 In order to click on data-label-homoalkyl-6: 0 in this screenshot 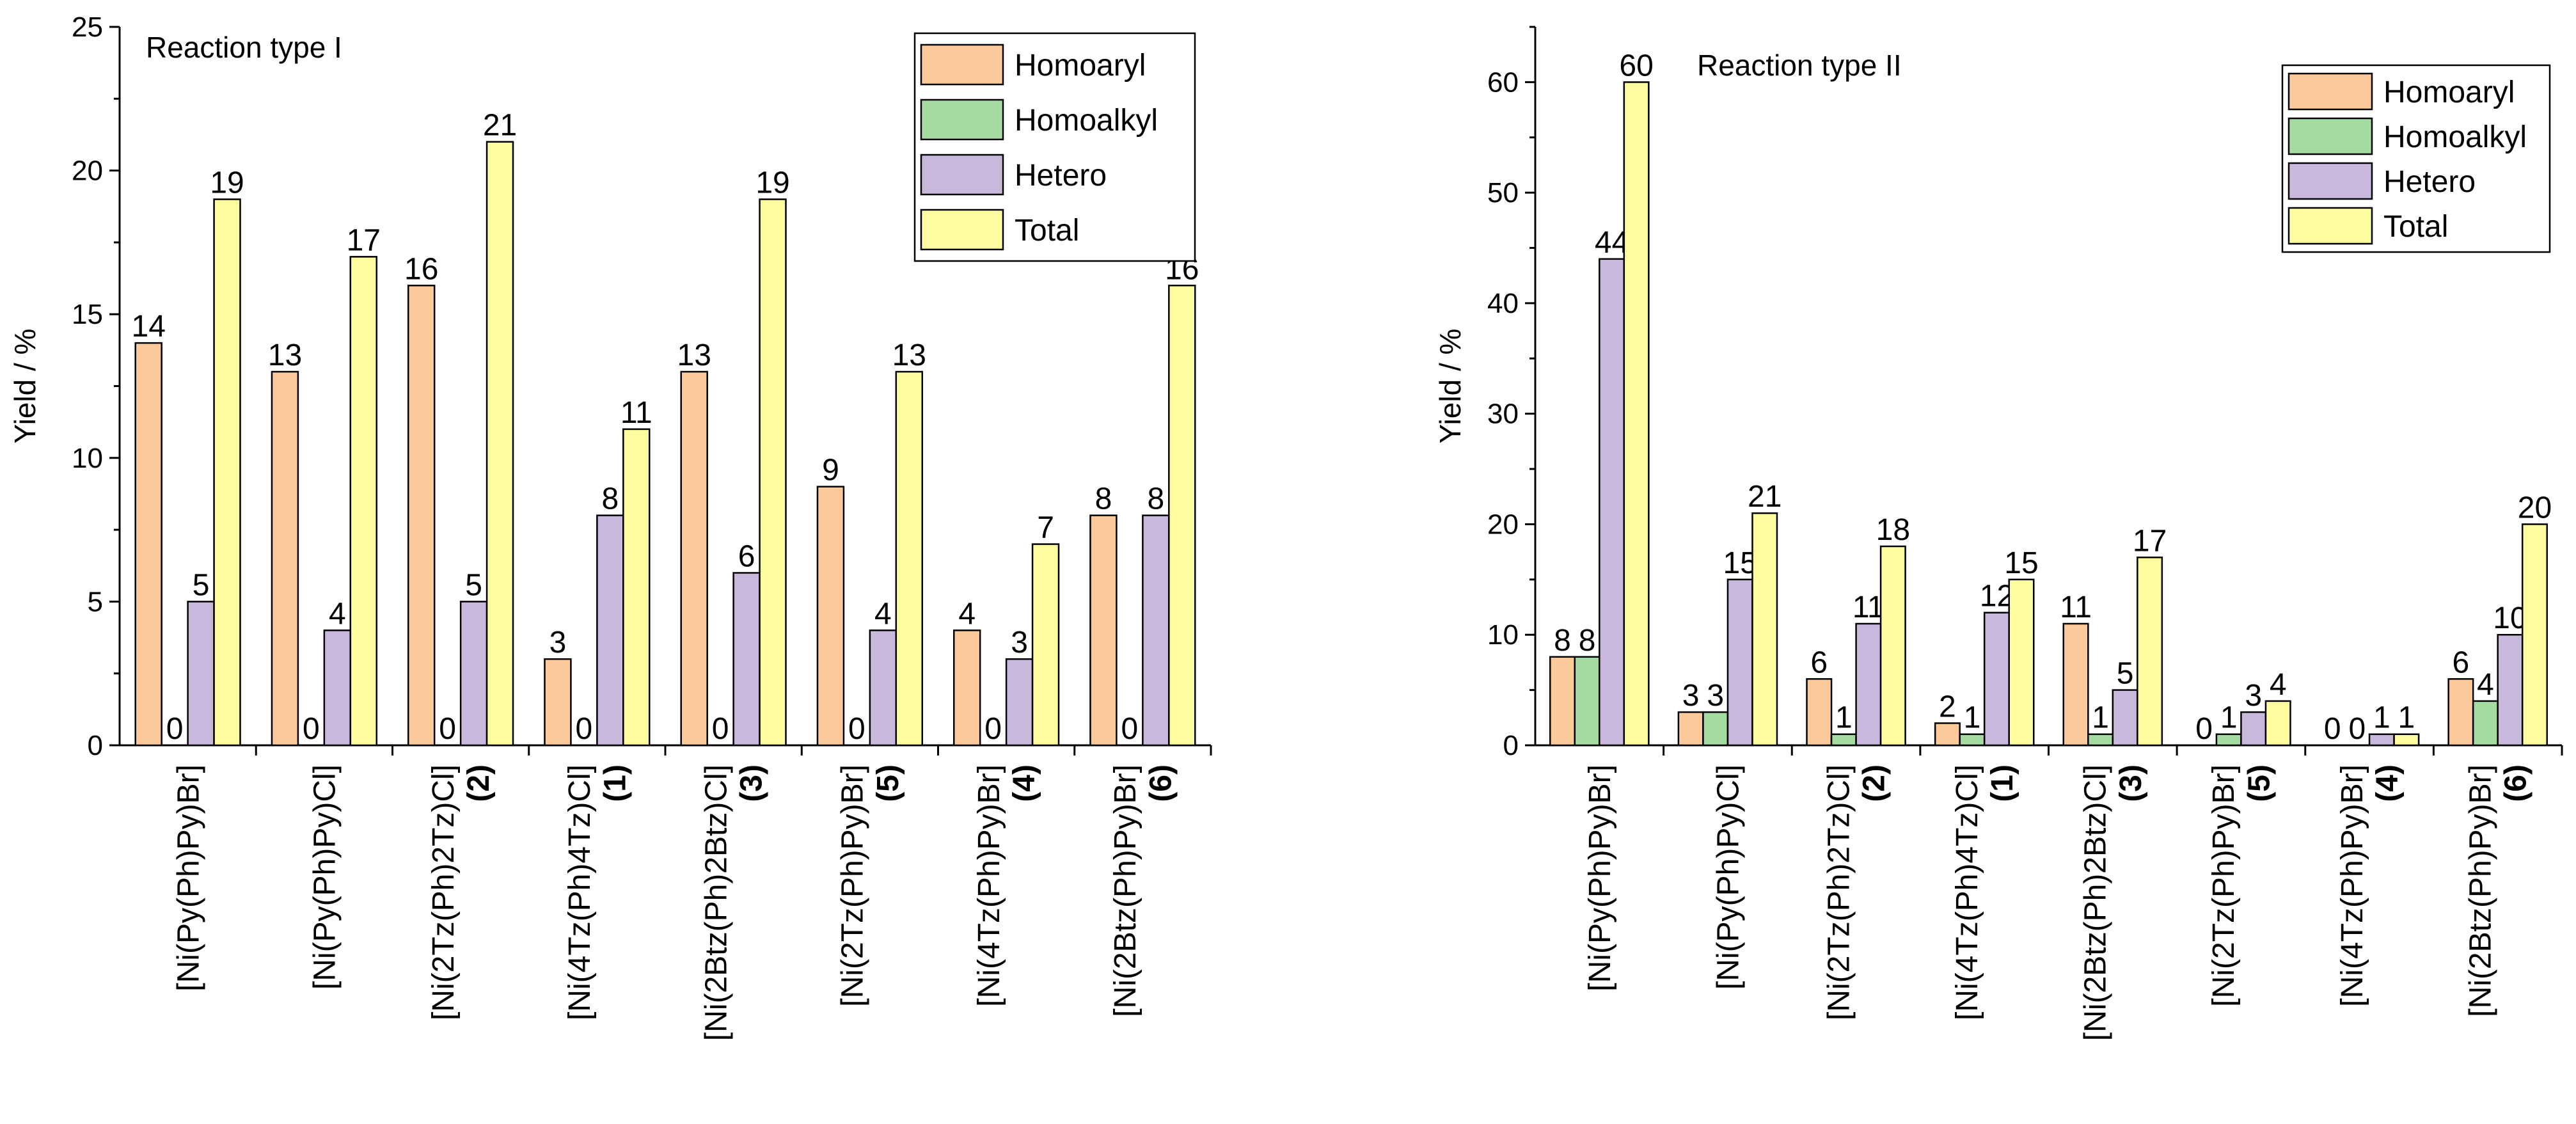, I will do `click(856, 729)`.